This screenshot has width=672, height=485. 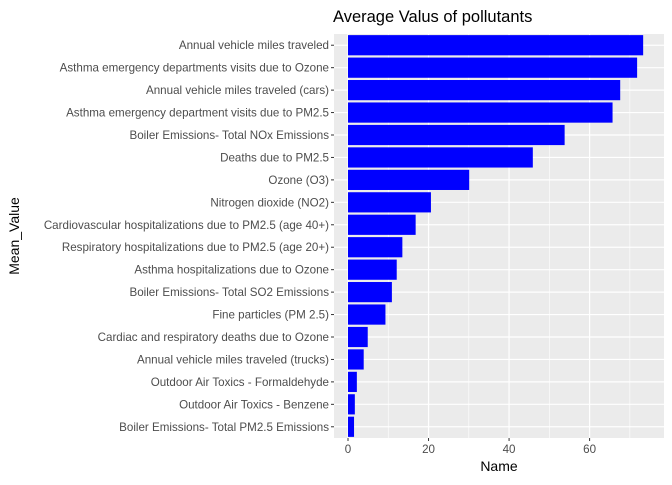 What do you see at coordinates (274, 157) in the screenshot?
I see `category-label: Deaths due to PM2.5` at bounding box center [274, 157].